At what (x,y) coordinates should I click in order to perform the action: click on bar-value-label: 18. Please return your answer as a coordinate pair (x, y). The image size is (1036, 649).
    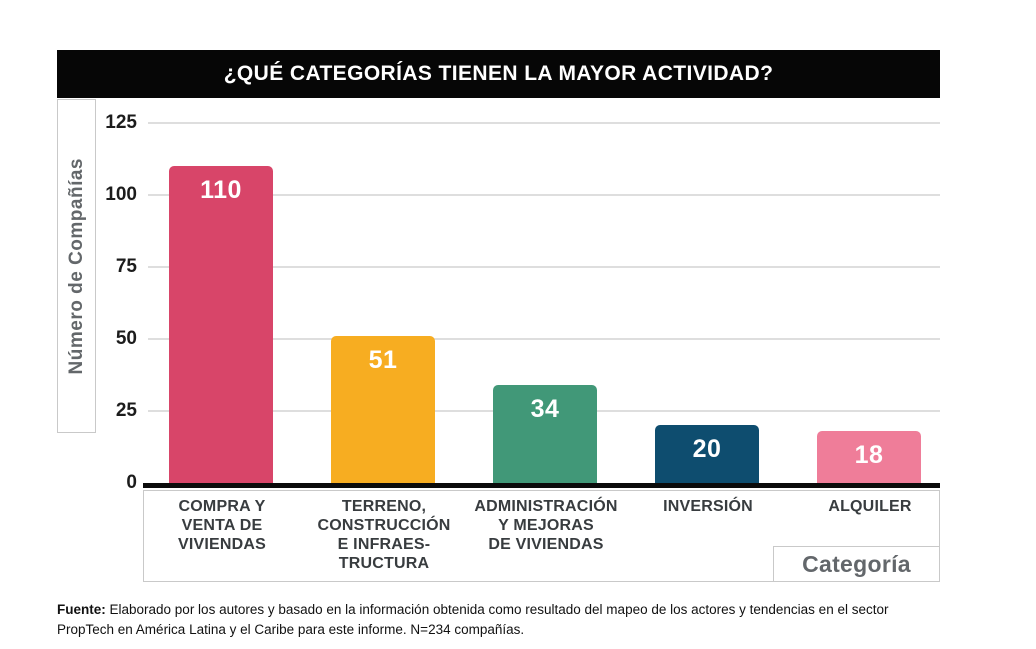
    Looking at the image, I should click on (869, 455).